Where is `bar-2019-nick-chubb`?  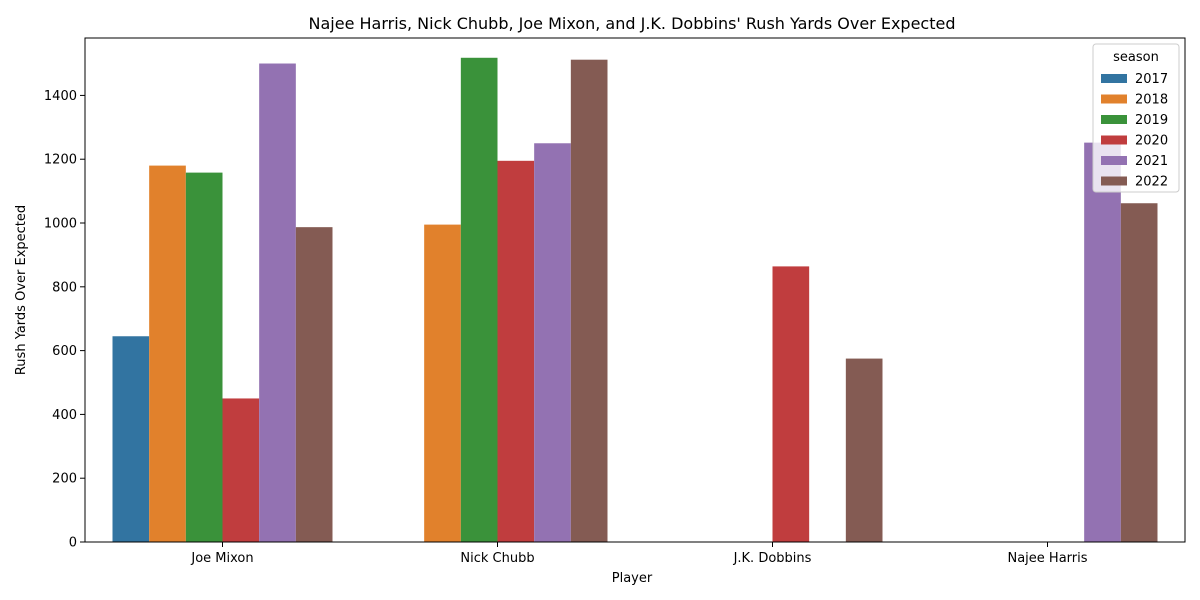
bar-2019-nick-chubb is located at coordinates (479, 299).